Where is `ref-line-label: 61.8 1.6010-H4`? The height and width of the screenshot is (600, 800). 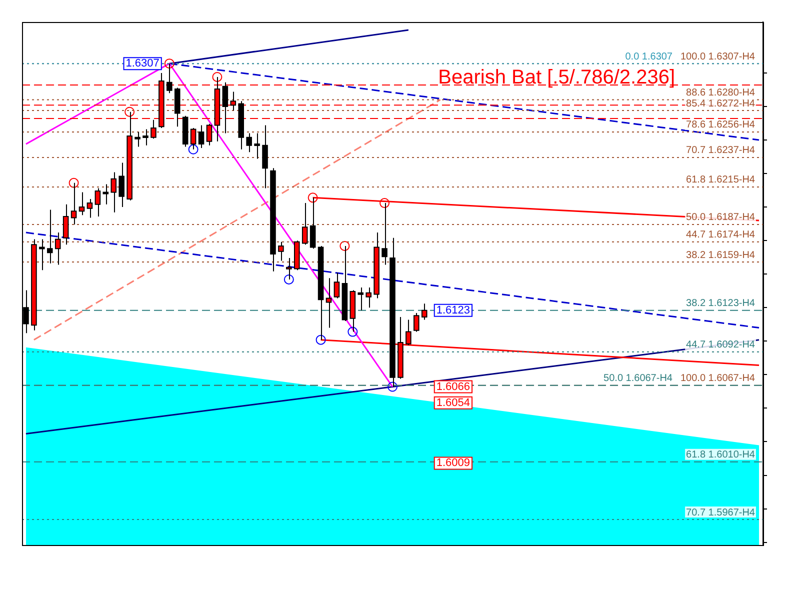 ref-line-label: 61.8 1.6010-H4 is located at coordinates (721, 455).